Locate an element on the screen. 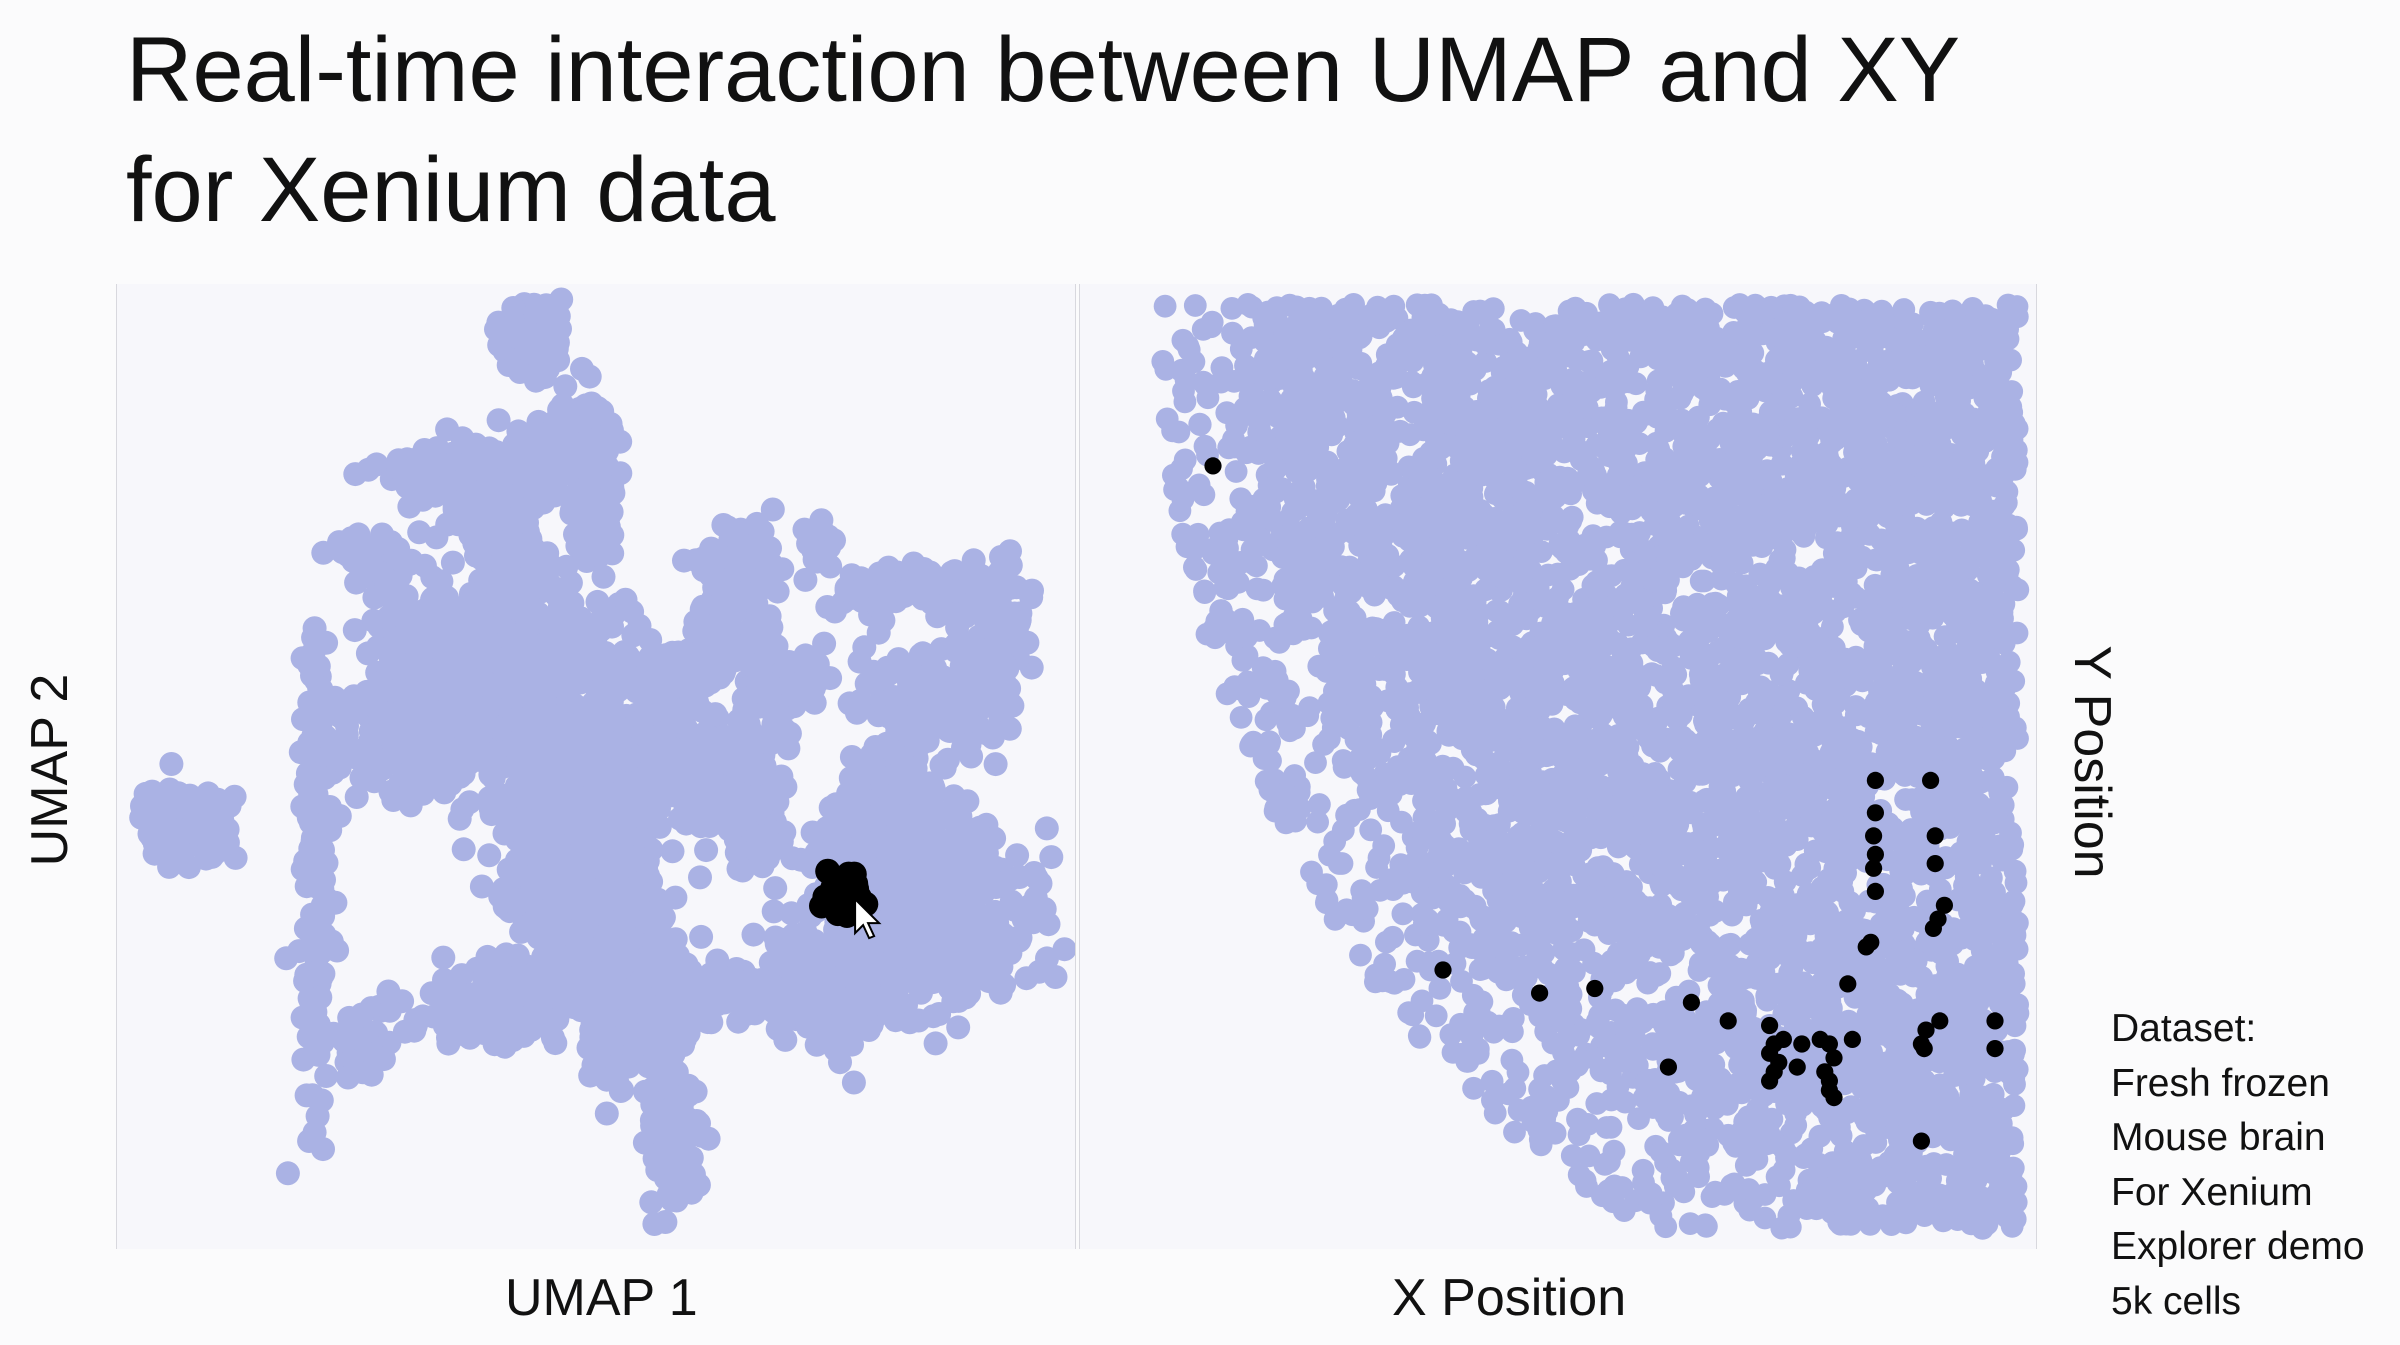 The image size is (2400, 1345). umap-selected-point is located at coordinates (836, 886).